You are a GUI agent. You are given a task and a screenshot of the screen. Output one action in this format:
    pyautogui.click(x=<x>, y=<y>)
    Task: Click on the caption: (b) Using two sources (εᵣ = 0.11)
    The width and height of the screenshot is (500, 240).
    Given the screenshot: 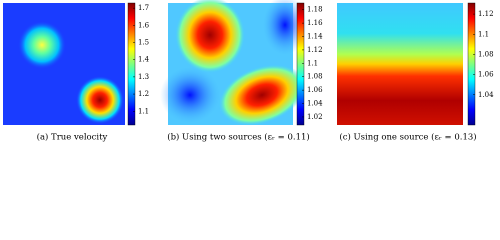 What is the action you would take?
    pyautogui.click(x=238, y=137)
    